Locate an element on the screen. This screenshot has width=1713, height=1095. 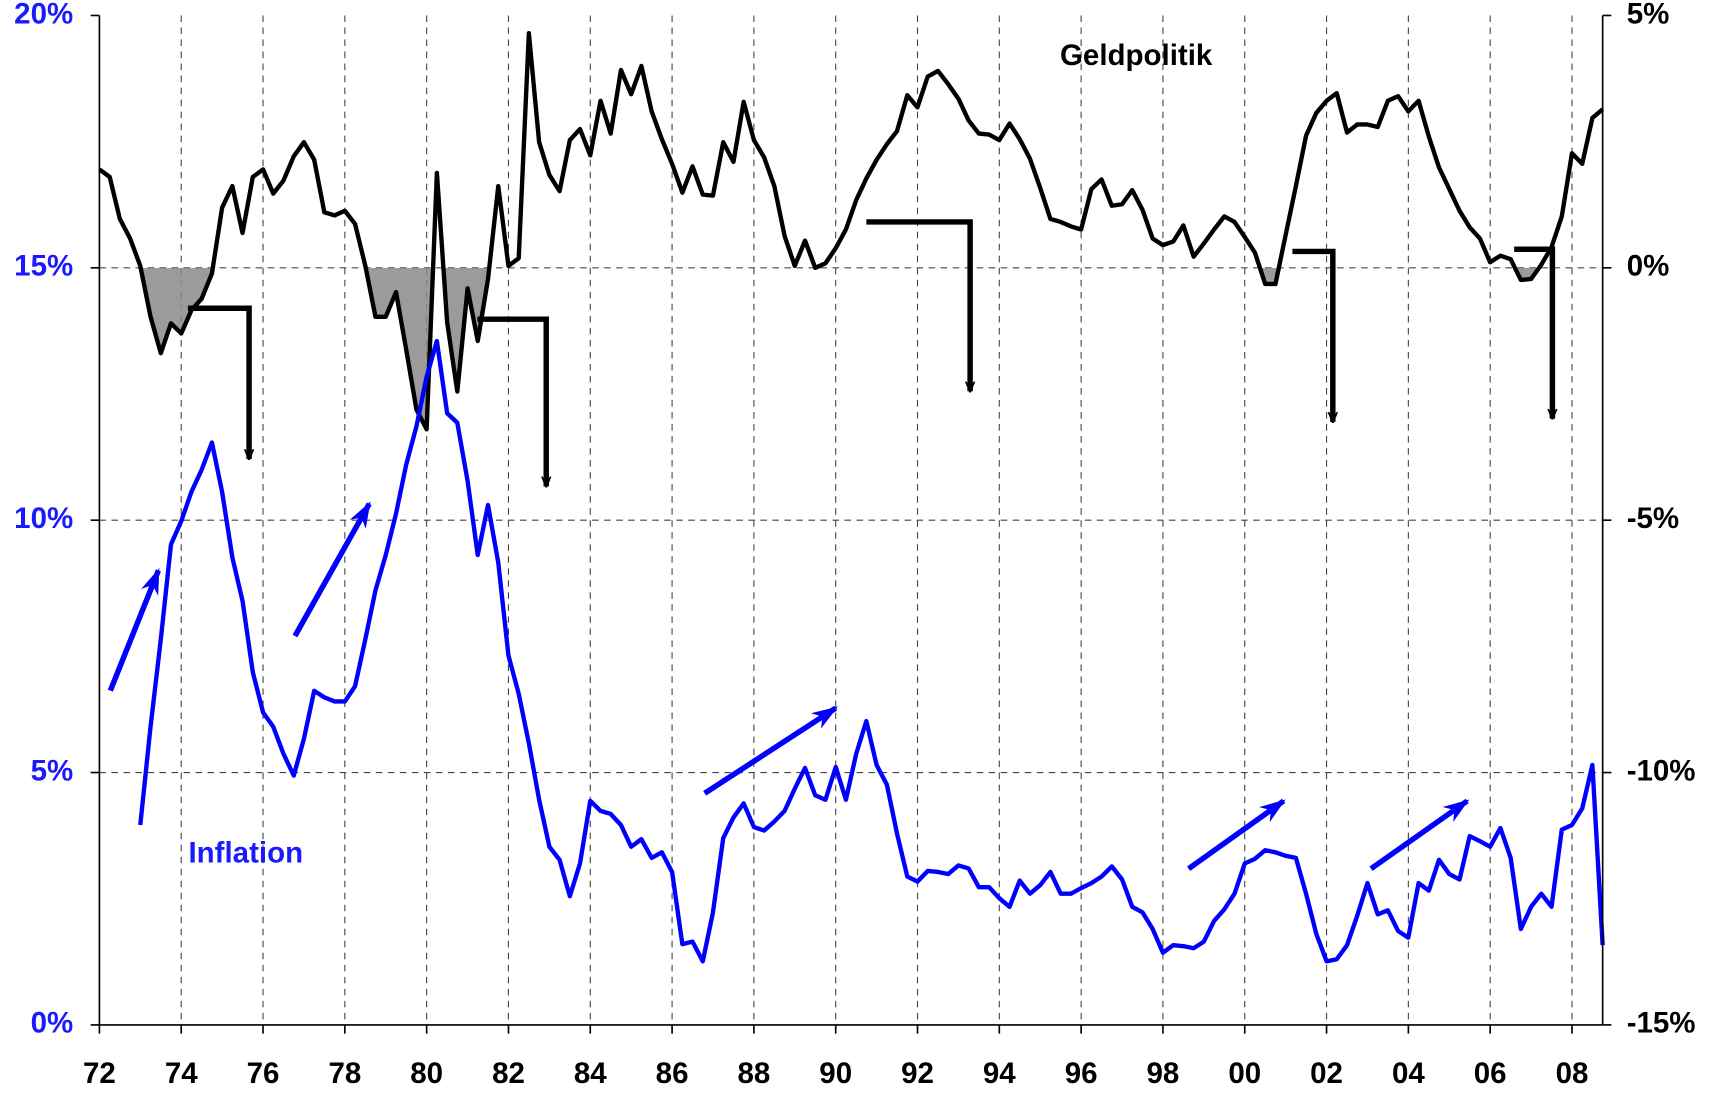
y2-tick-label: 0% is located at coordinates (1648, 266).